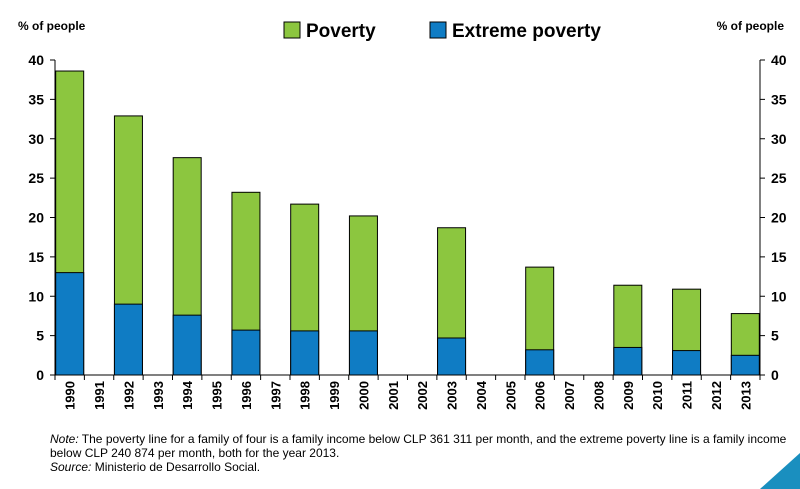 This screenshot has width=800, height=489. Describe the element at coordinates (510, 395) in the screenshot. I see `x-tick-label-2005: 2005` at that location.